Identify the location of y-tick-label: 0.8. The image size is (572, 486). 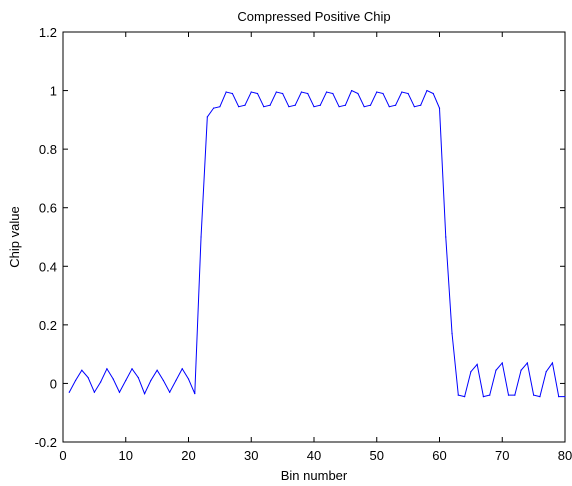
(48, 149).